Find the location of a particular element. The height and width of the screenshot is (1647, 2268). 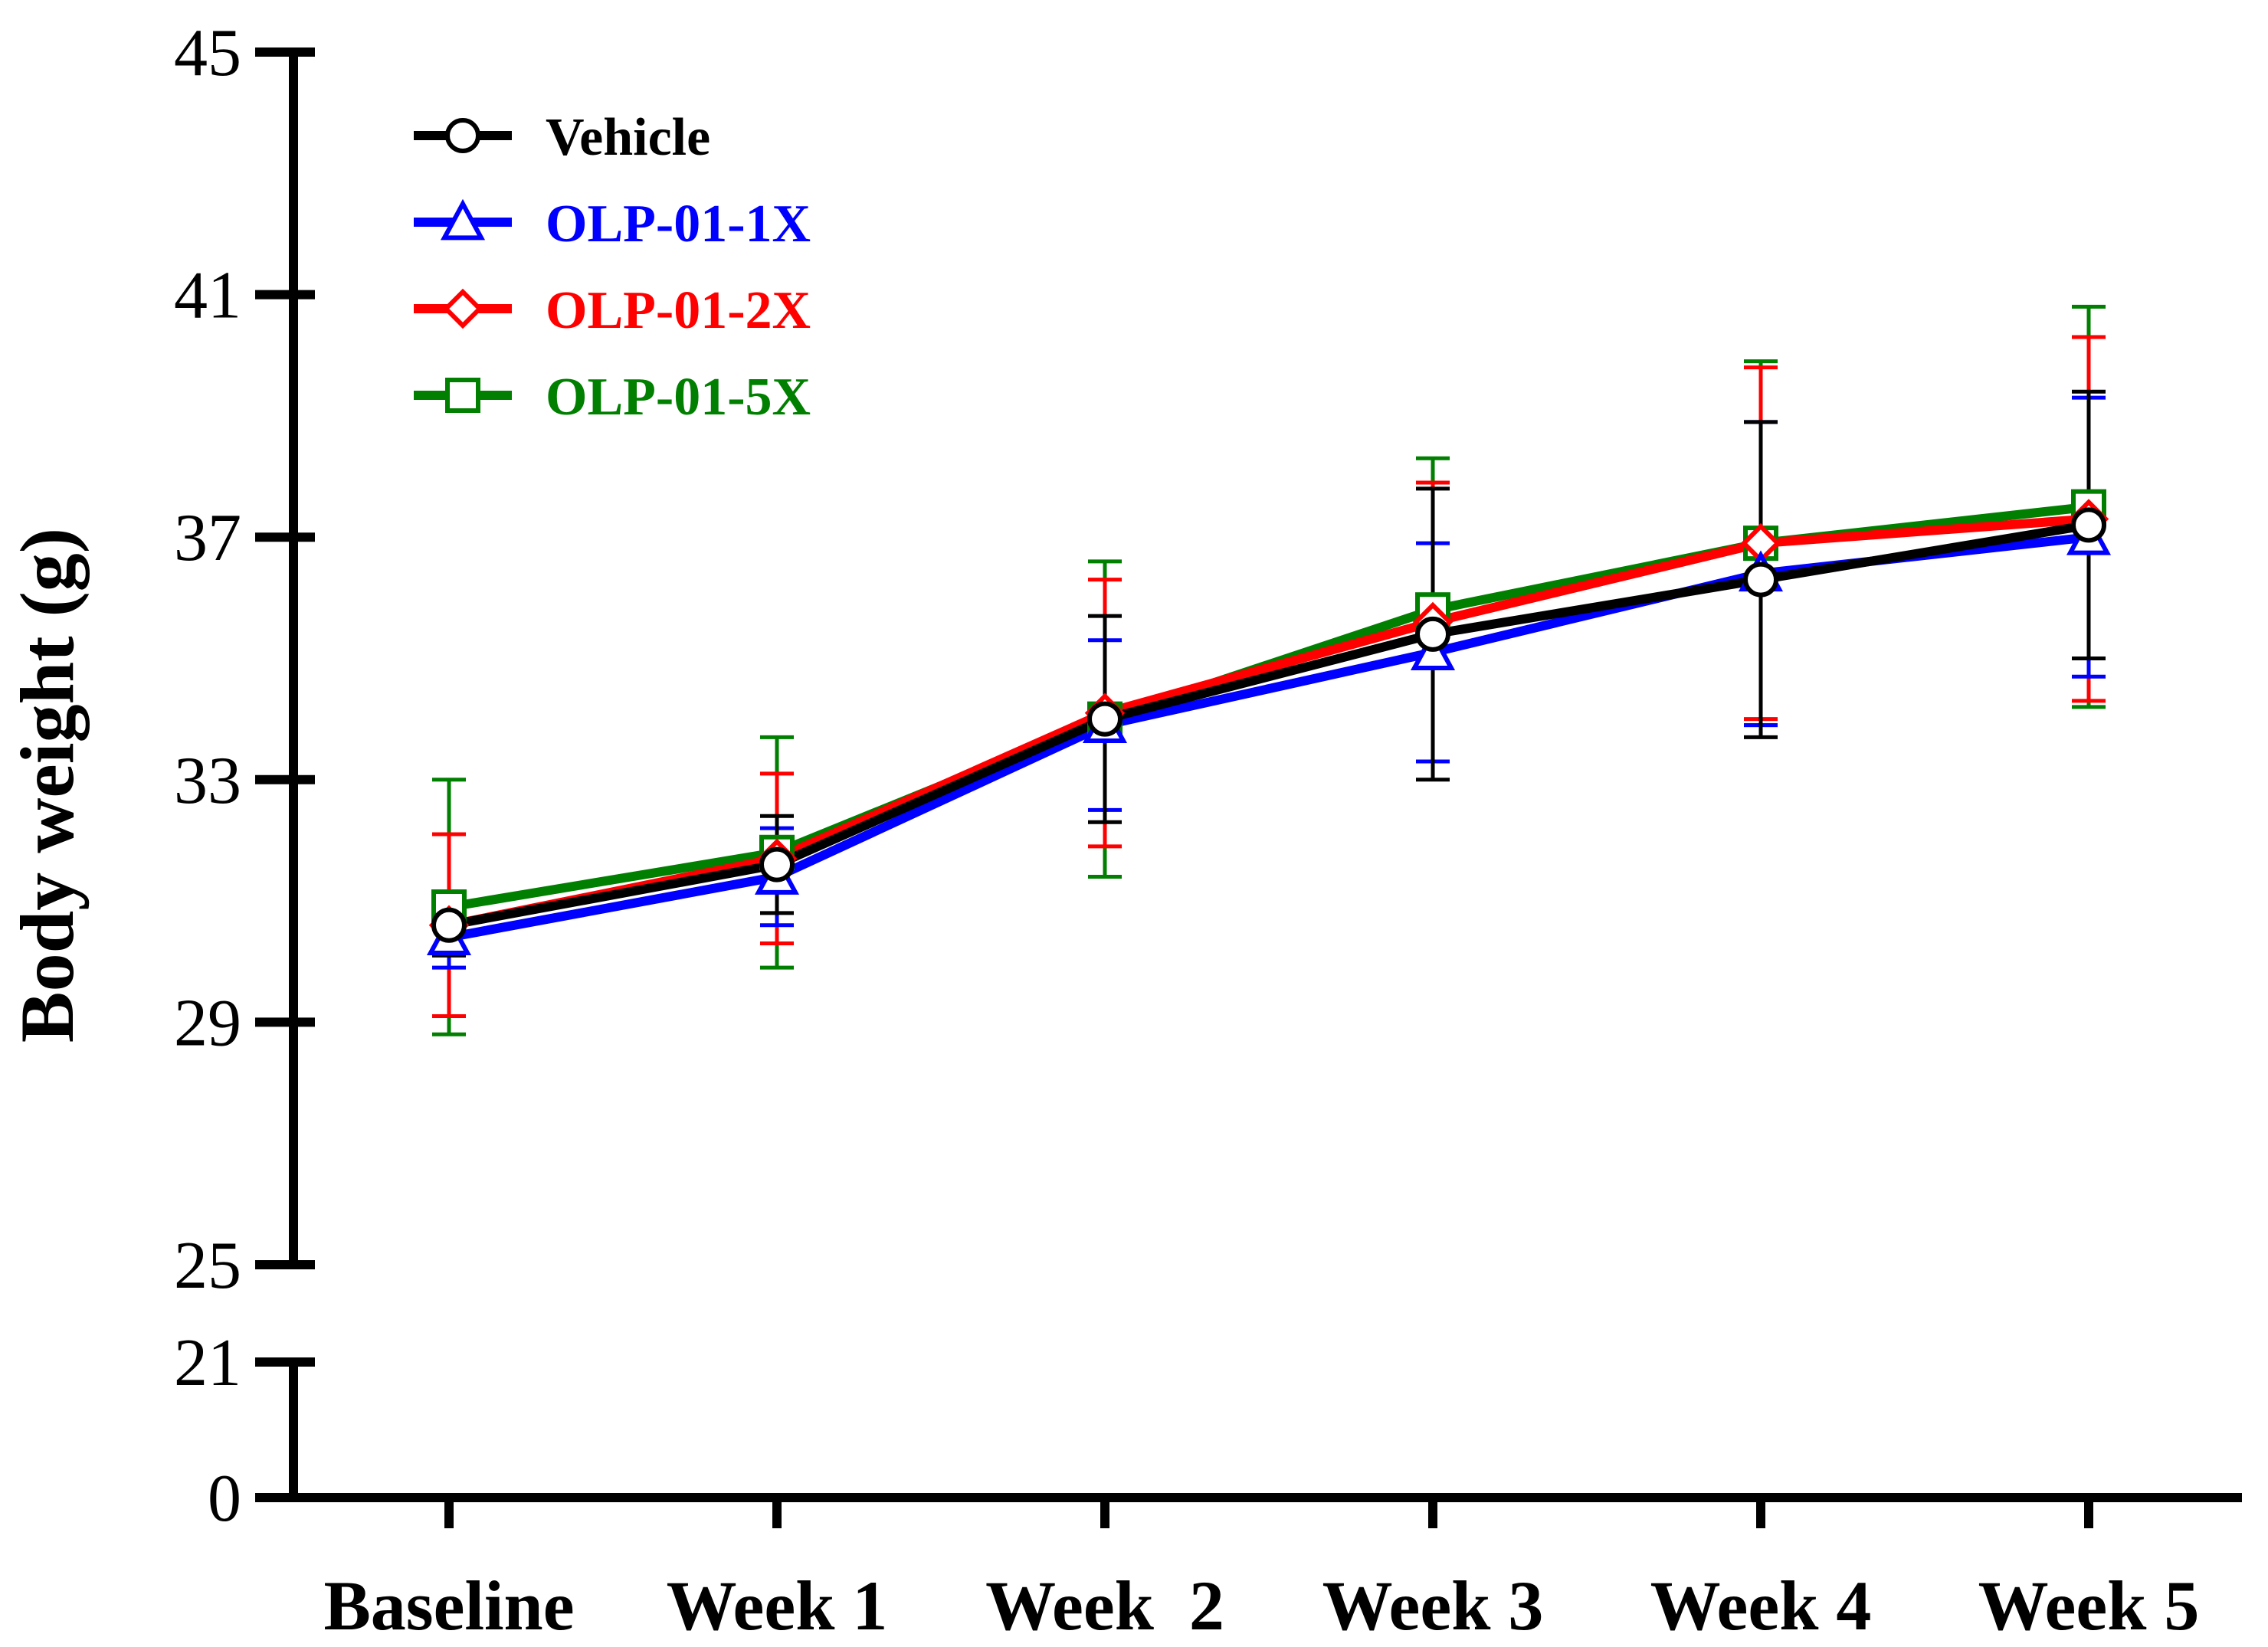

point-vehicle-baseline is located at coordinates (449, 925).